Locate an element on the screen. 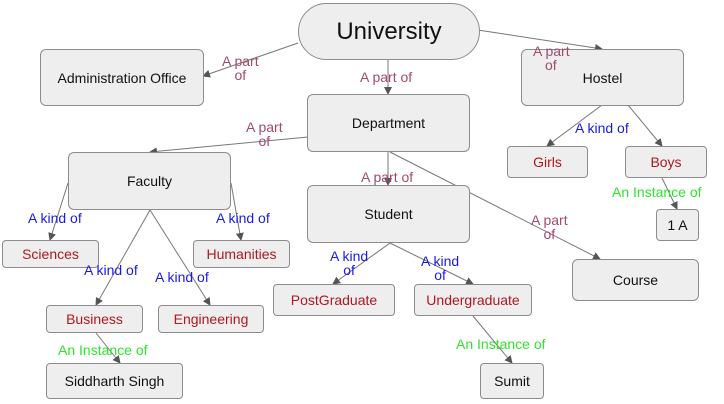  label-faculty-engineering: A kind of is located at coordinates (182, 277).